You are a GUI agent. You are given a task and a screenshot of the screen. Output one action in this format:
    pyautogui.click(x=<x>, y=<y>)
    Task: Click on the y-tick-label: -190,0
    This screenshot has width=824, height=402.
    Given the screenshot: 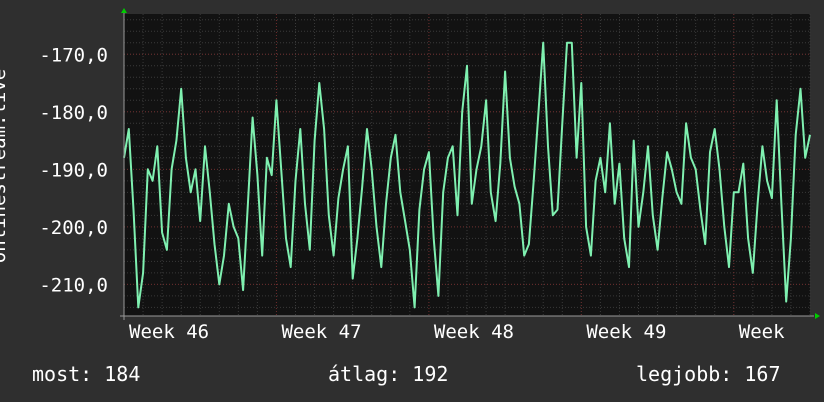 What is the action you would take?
    pyautogui.click(x=73, y=170)
    